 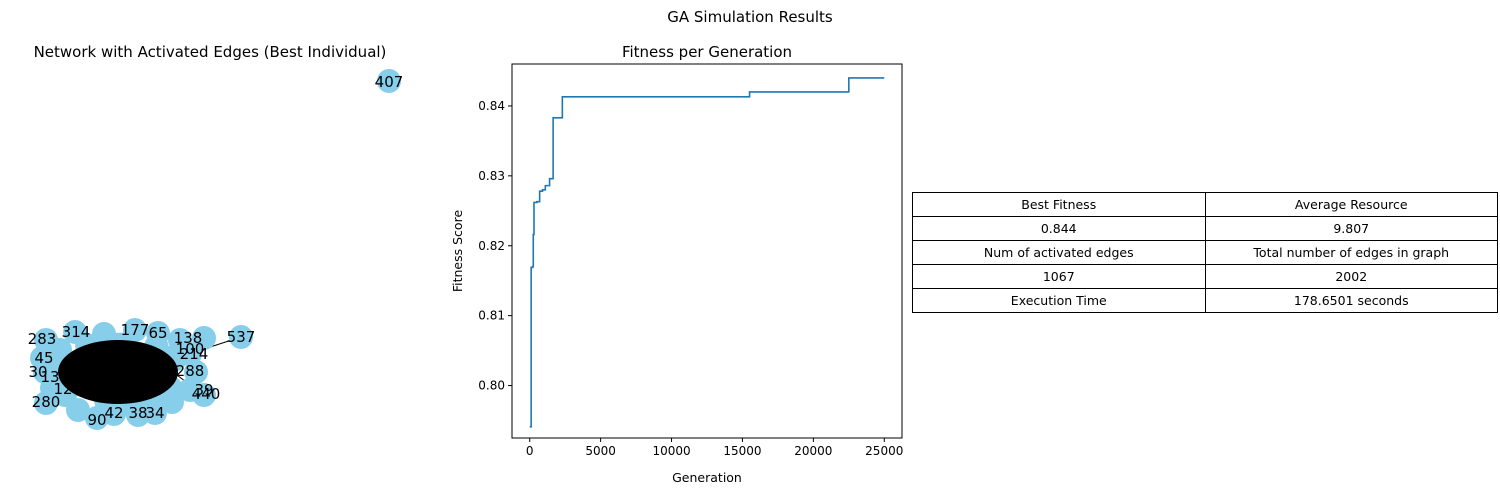 What do you see at coordinates (76, 332) in the screenshot?
I see `node-label: 314` at bounding box center [76, 332].